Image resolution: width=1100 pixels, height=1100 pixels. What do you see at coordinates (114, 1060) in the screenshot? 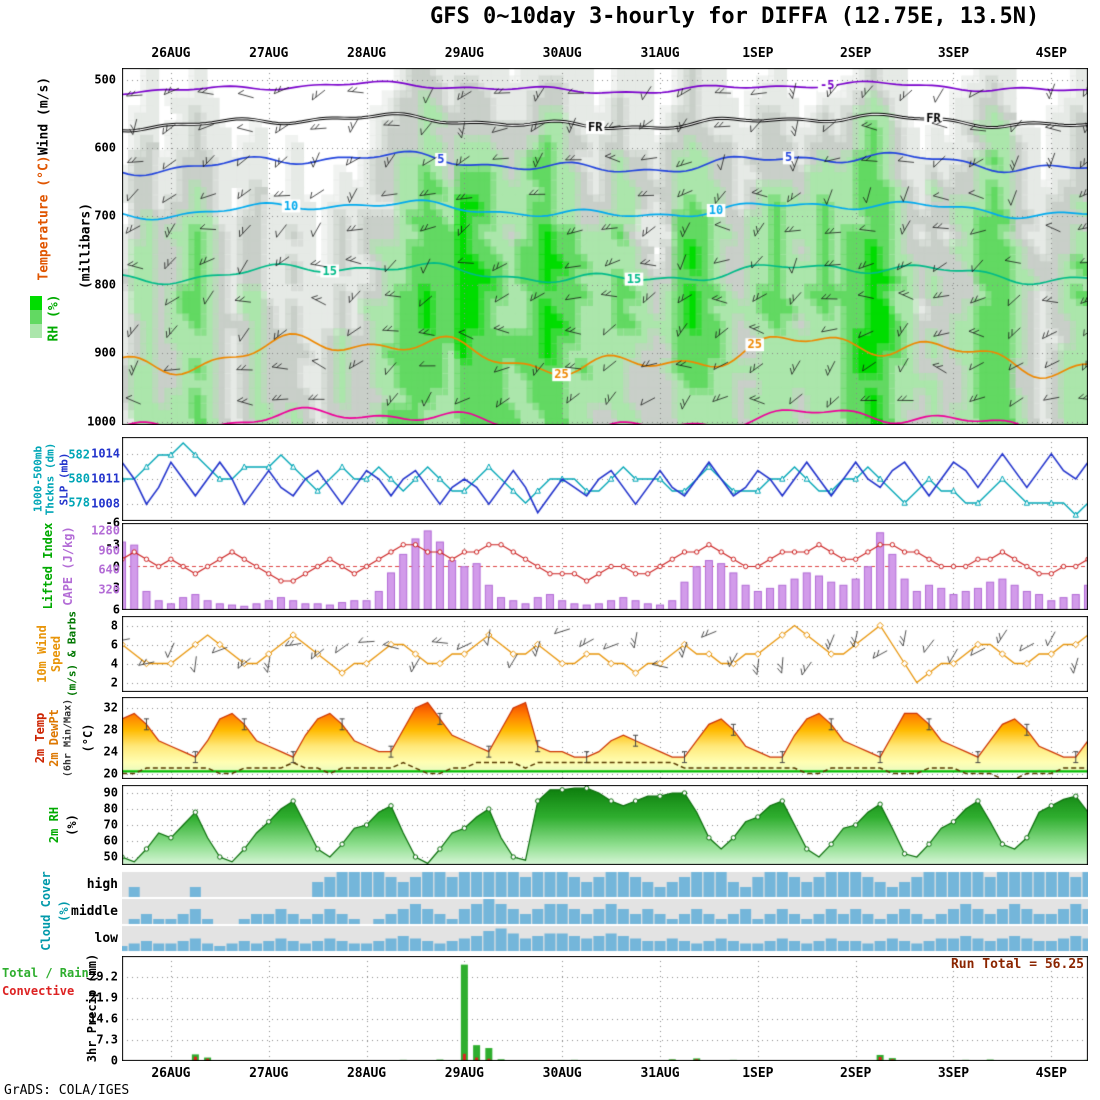
I see `precip-tick-label: 0` at bounding box center [114, 1060].